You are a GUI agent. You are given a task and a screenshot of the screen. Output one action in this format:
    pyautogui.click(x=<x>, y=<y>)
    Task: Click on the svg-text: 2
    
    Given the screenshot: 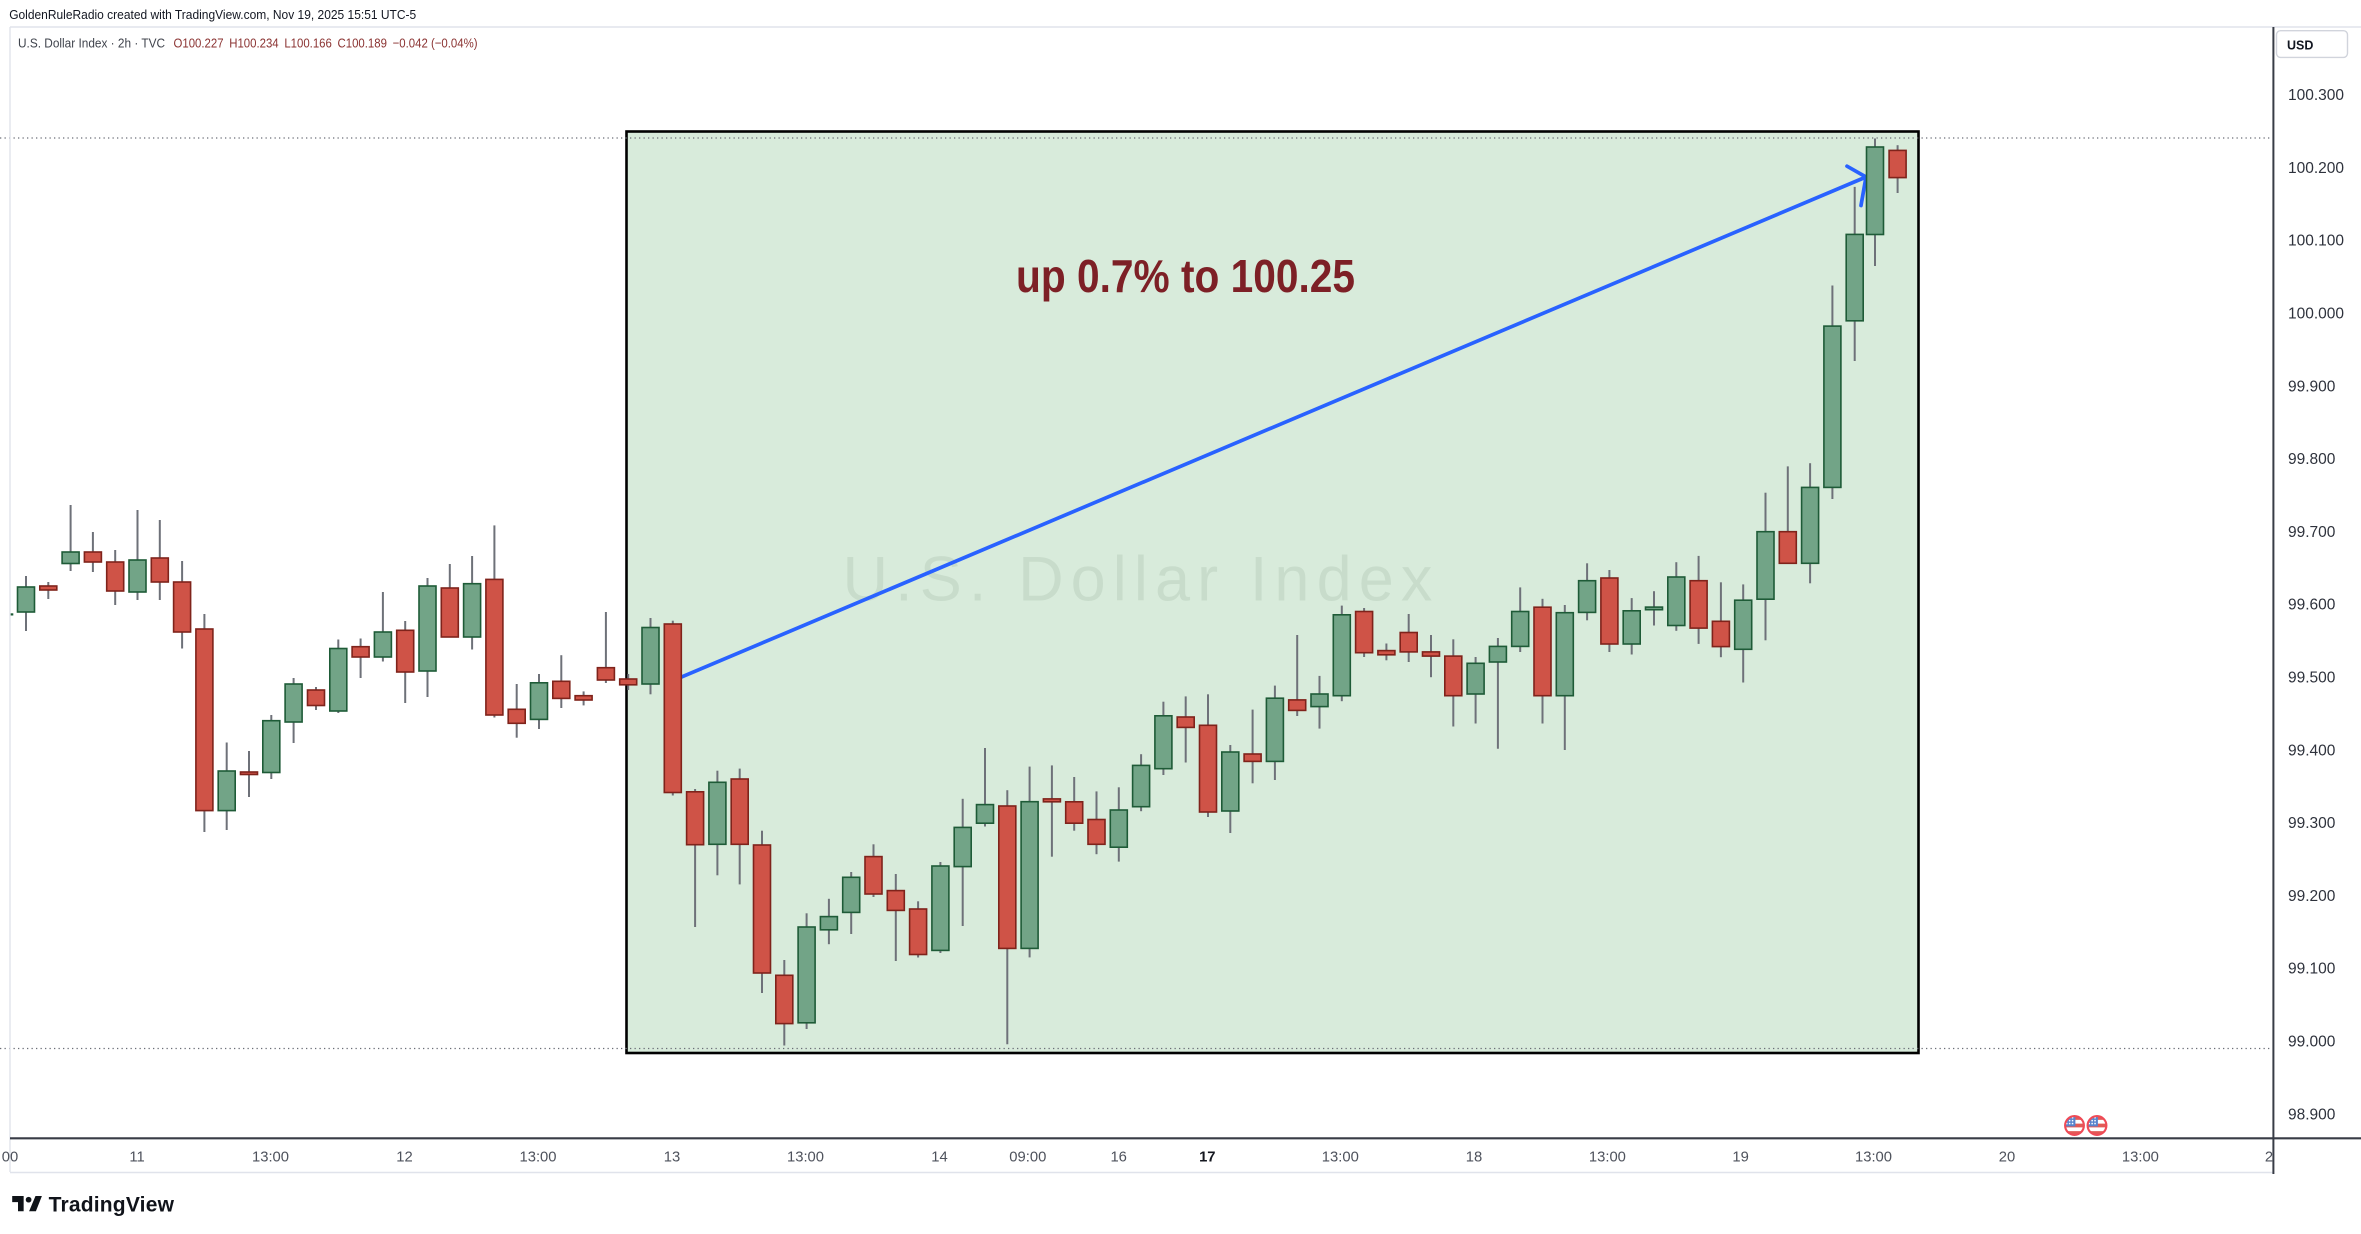 What is the action you would take?
    pyautogui.click(x=2269, y=1158)
    